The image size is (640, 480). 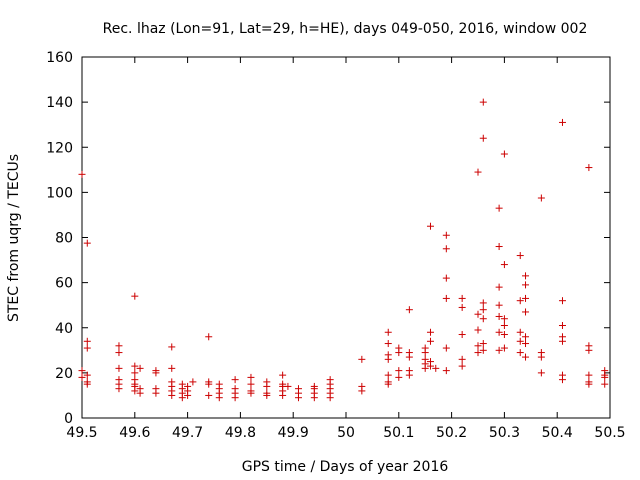 I want to click on y-tick-label: 80, so click(x=64, y=239).